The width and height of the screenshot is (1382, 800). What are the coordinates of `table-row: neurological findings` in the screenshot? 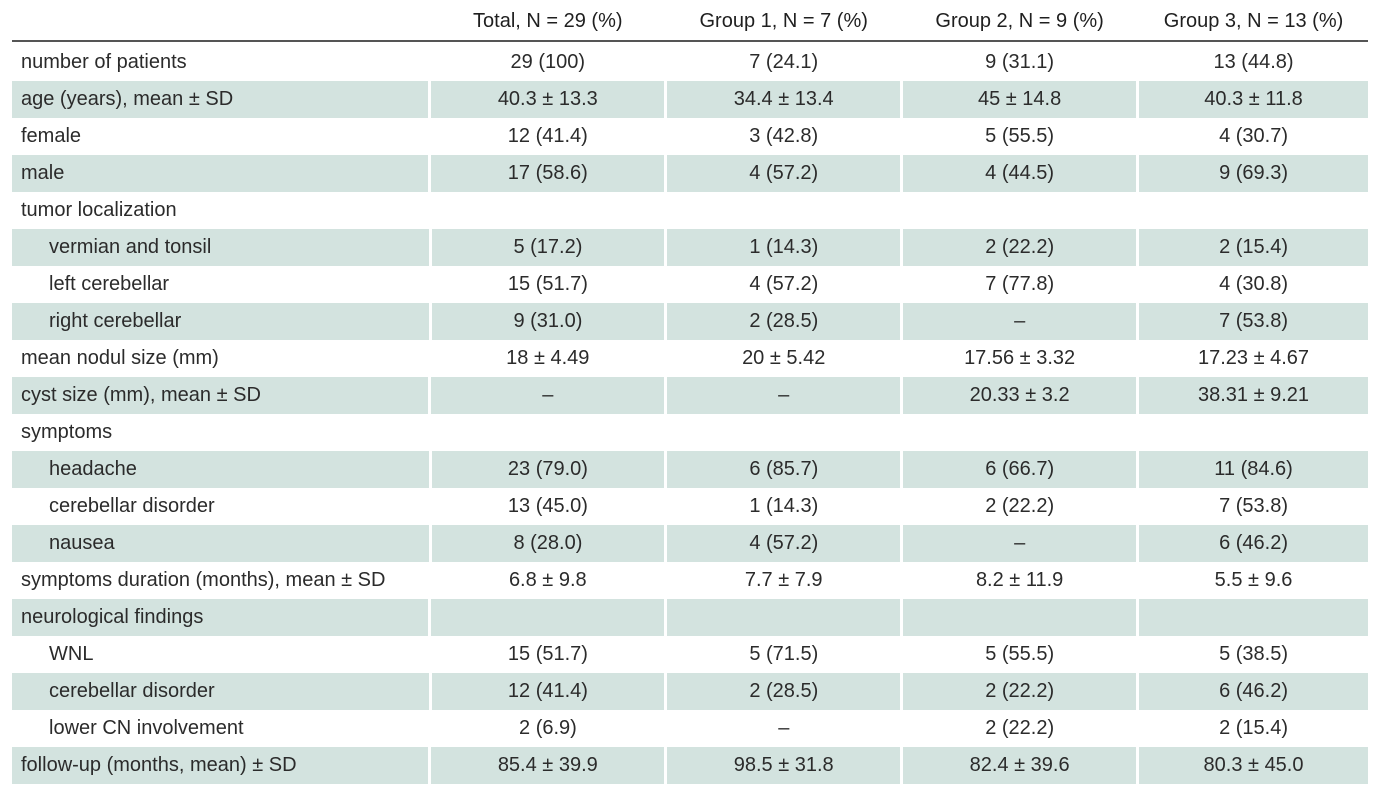 It's located at (690, 617).